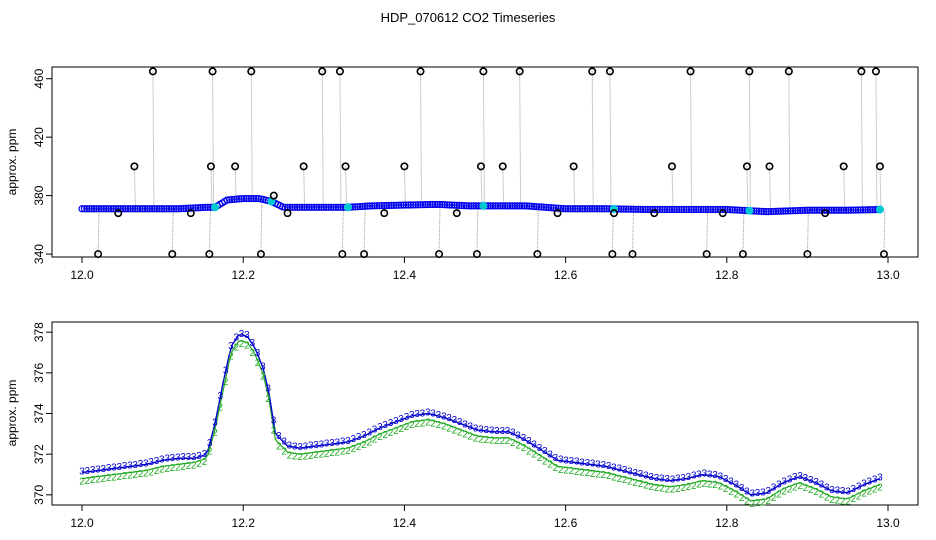  I want to click on bottom-y-tick-label: 376, so click(39, 373).